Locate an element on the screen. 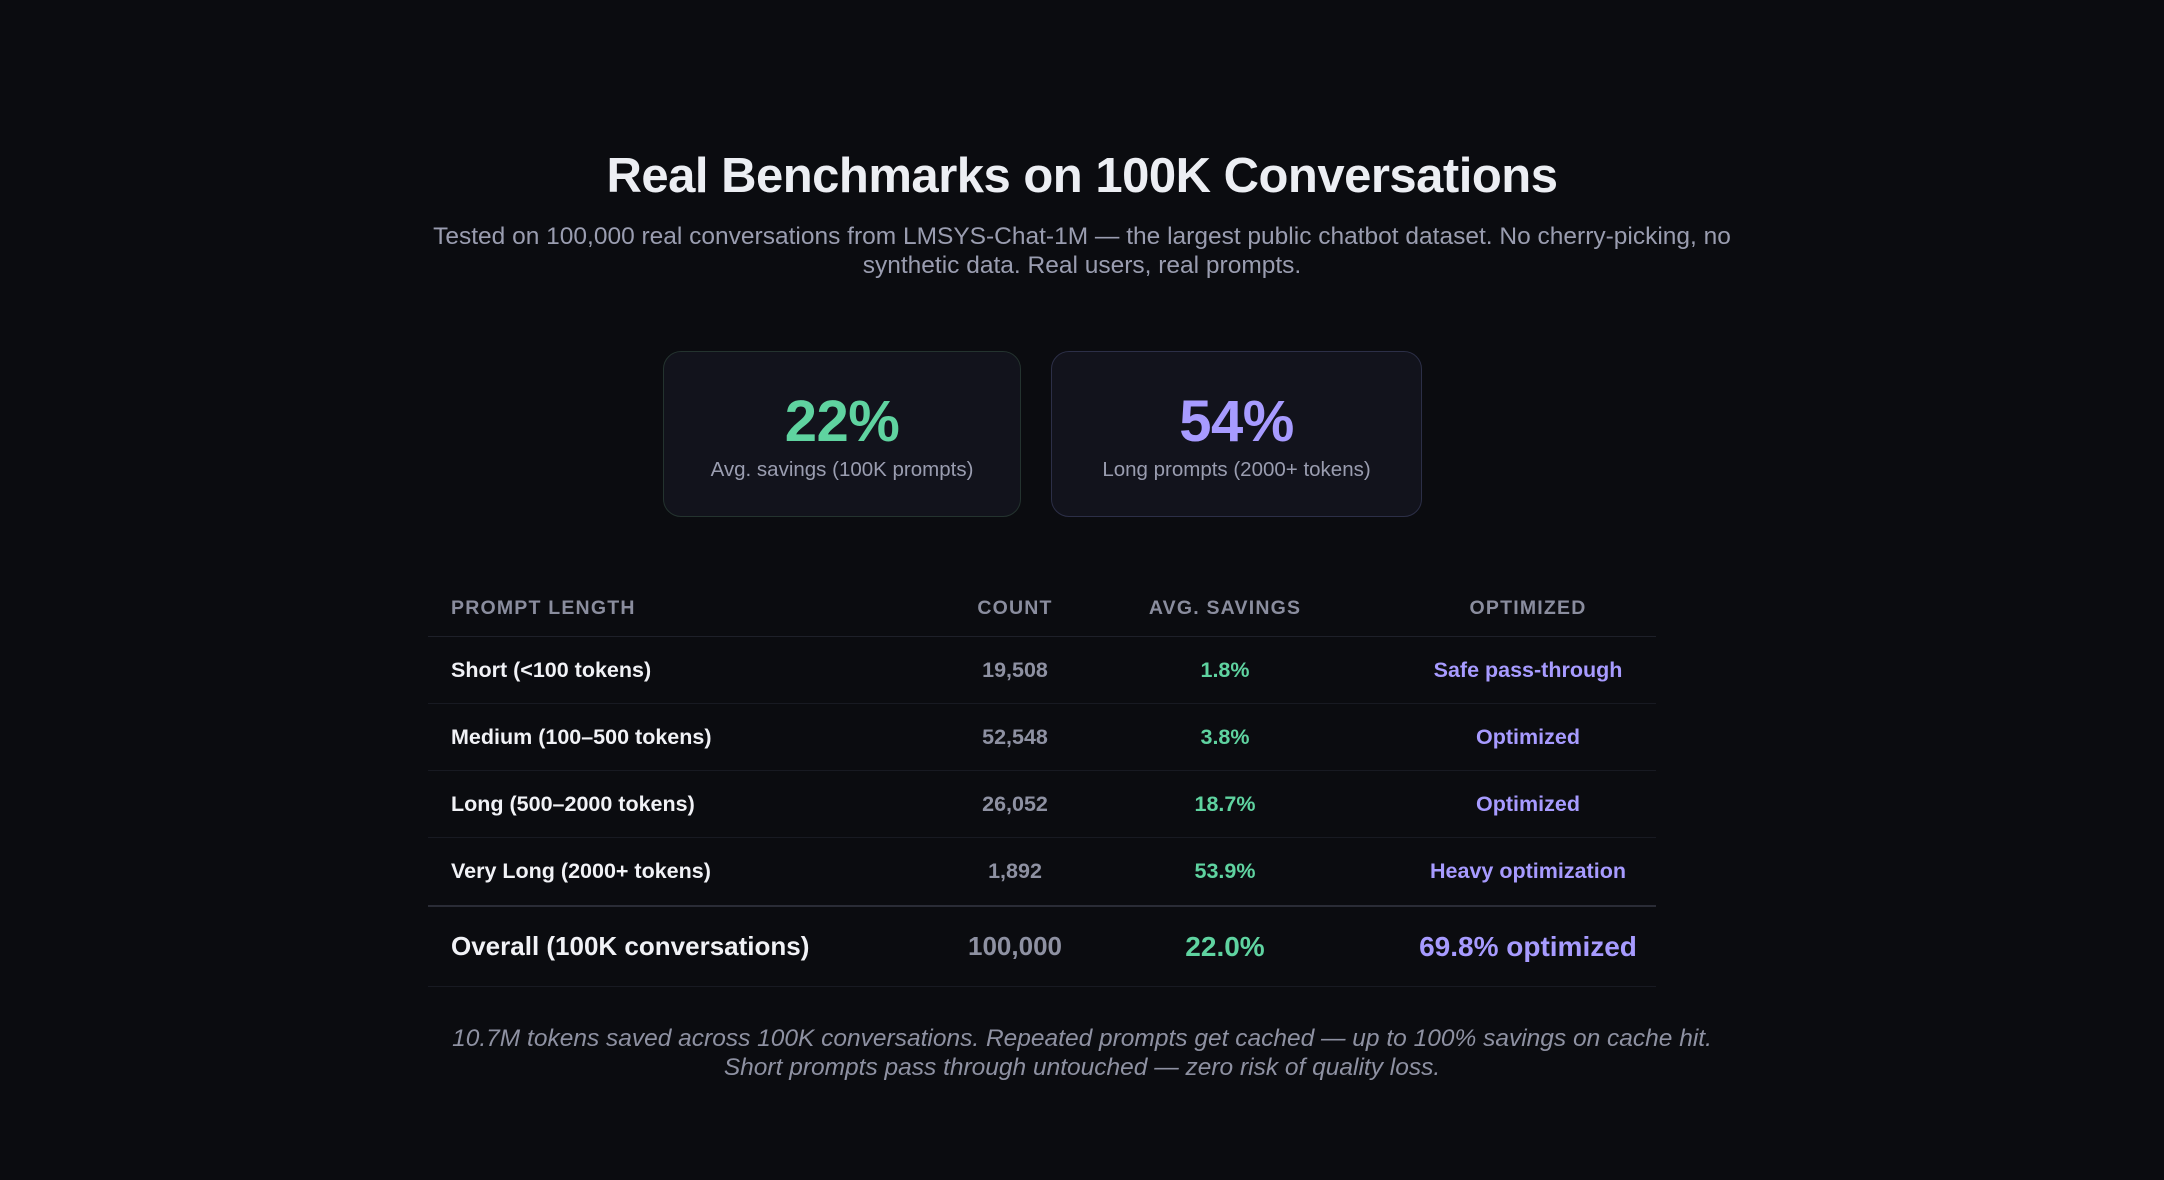  stat-value: 54% is located at coordinates (1236, 421).